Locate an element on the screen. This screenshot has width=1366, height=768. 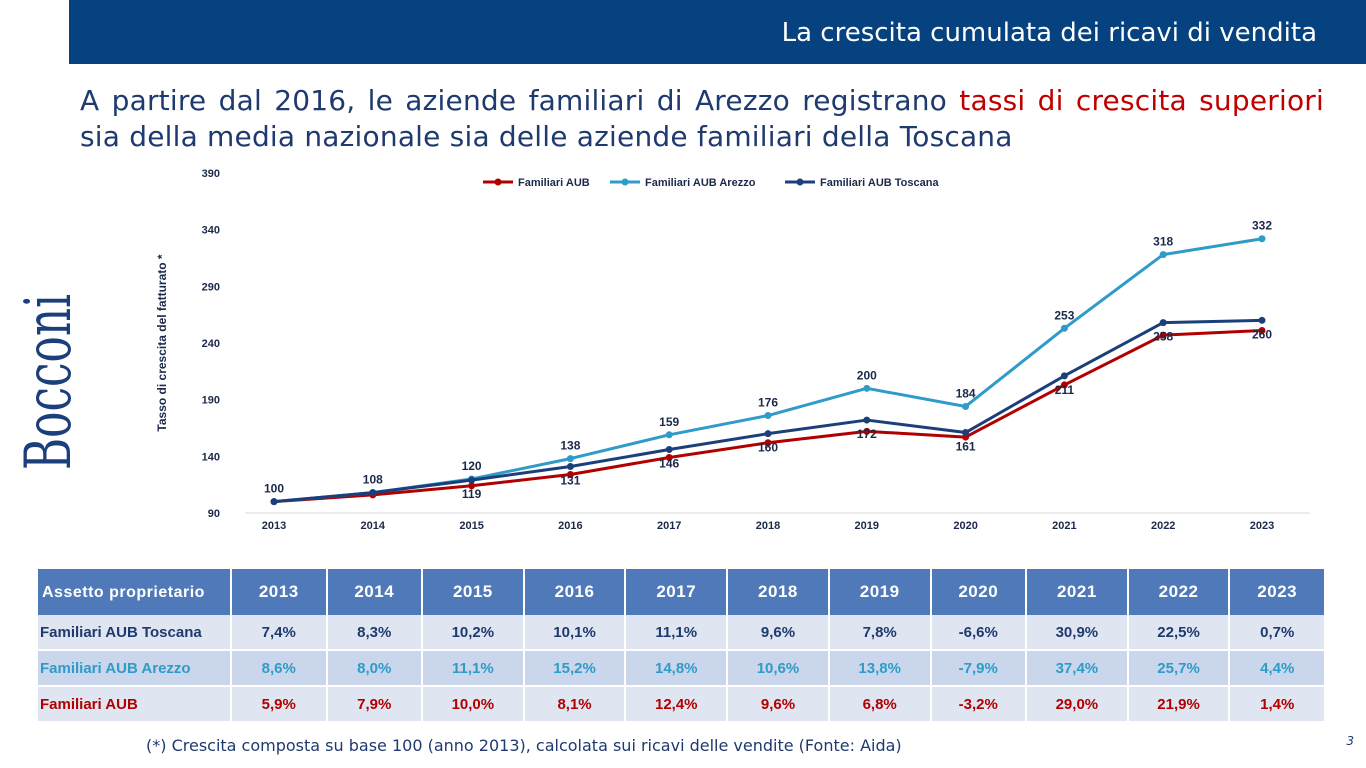
table-cell: 8,1% is located at coordinates (575, 705).